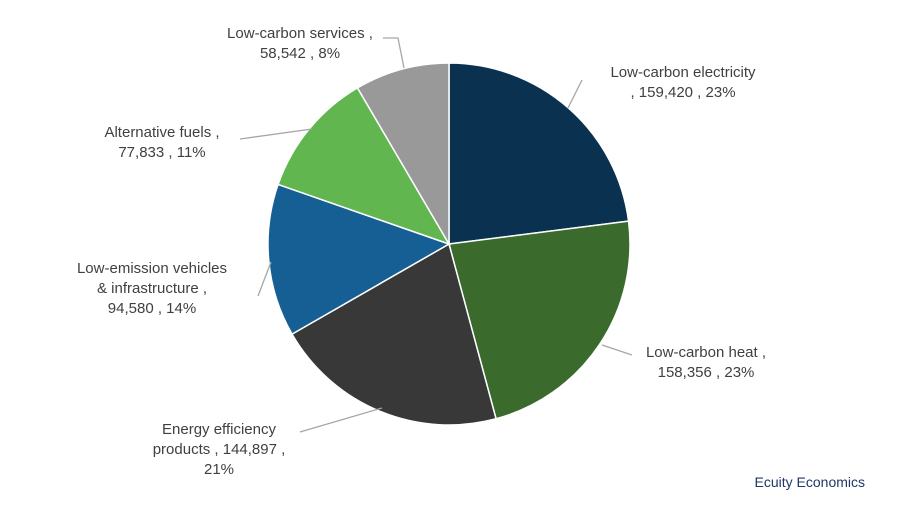 This screenshot has height=513, width=899. What do you see at coordinates (300, 33) in the screenshot?
I see `data-label-line: Low-carbon services ,` at bounding box center [300, 33].